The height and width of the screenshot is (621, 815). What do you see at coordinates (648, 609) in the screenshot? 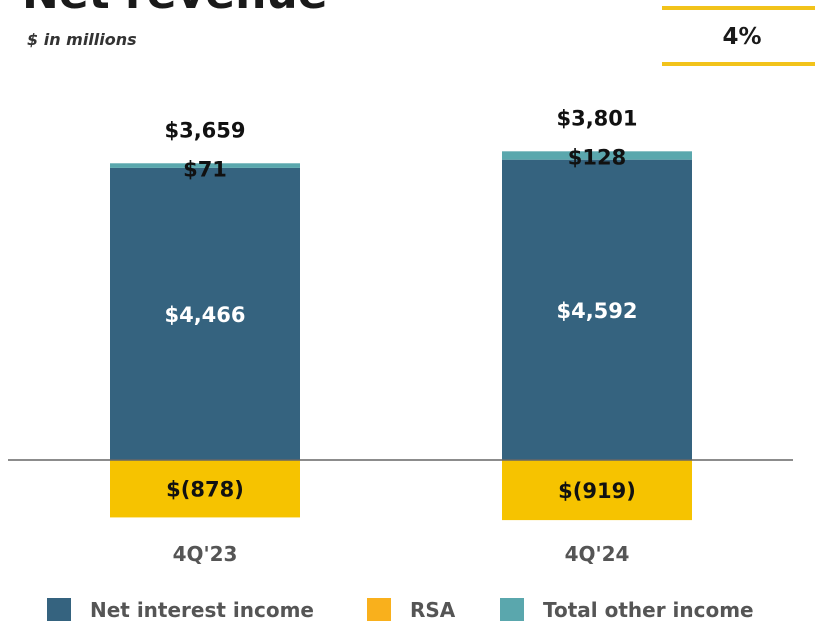
I see `legend-label: Total other income` at bounding box center [648, 609].